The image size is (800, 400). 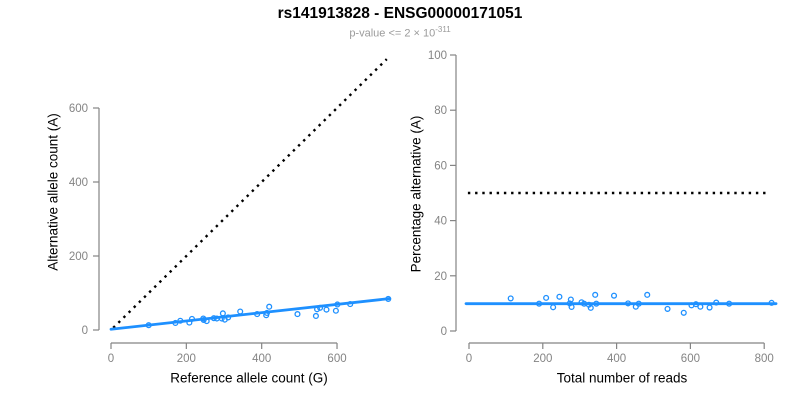 What do you see at coordinates (764, 359) in the screenshot?
I see `right-x-tick-label: 800` at bounding box center [764, 359].